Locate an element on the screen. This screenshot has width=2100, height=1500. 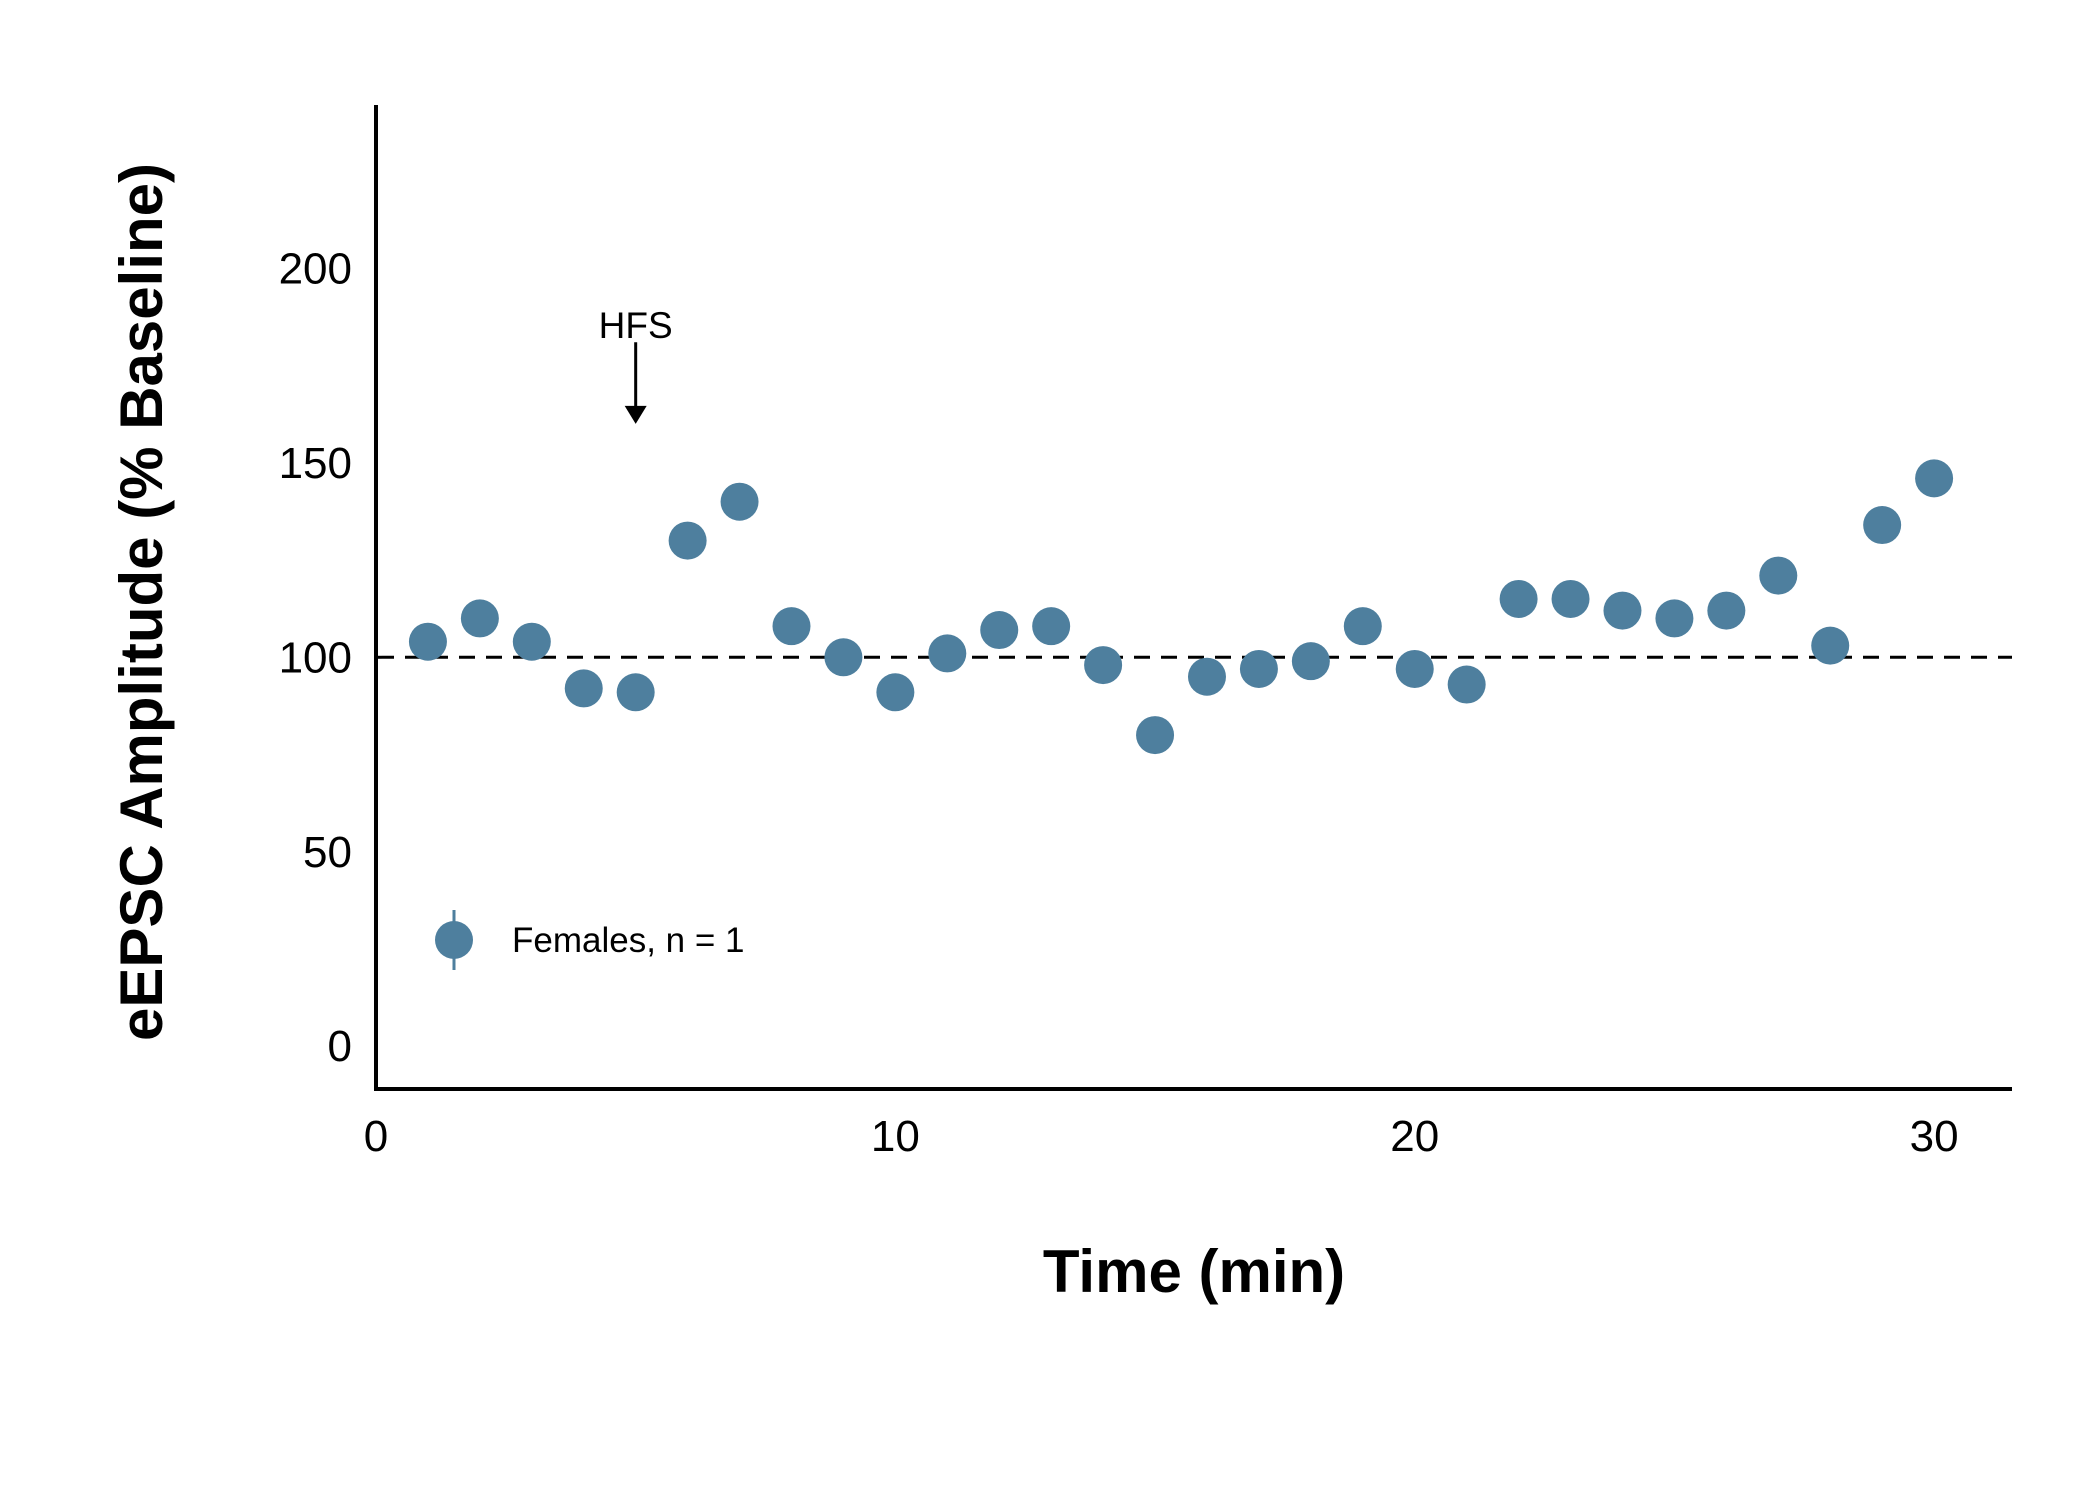
legend: Females, n = 1 is located at coordinates (589, 940).